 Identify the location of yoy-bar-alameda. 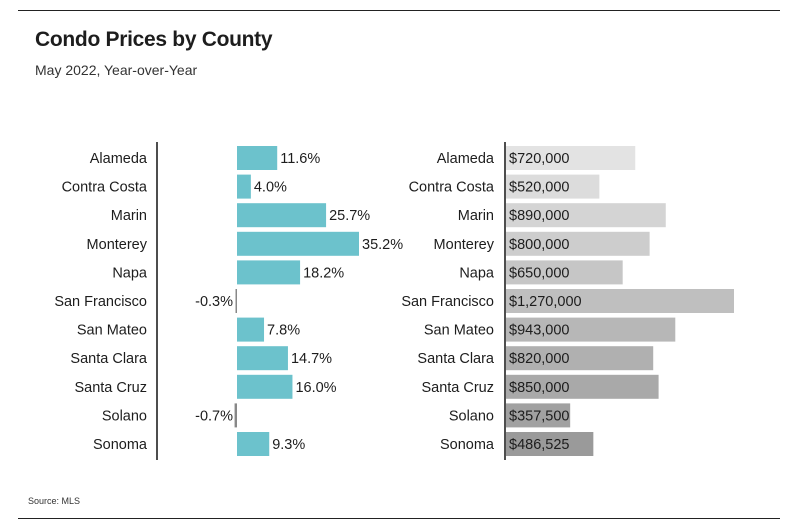
(257, 158).